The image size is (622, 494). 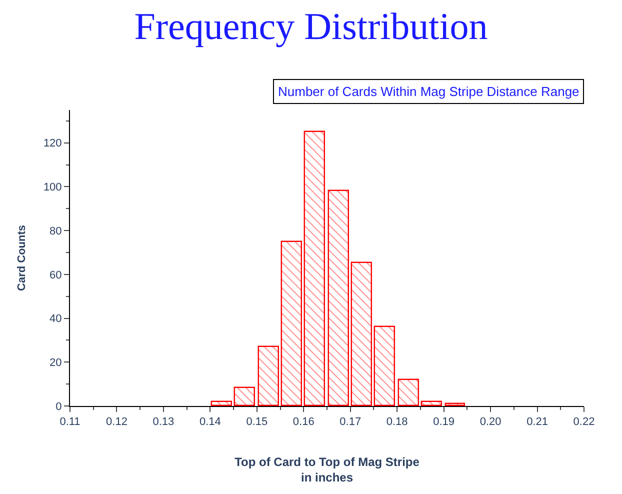 I want to click on x-axis-title: Top of Card to Top of Mag Stripe in inches, so click(x=327, y=470).